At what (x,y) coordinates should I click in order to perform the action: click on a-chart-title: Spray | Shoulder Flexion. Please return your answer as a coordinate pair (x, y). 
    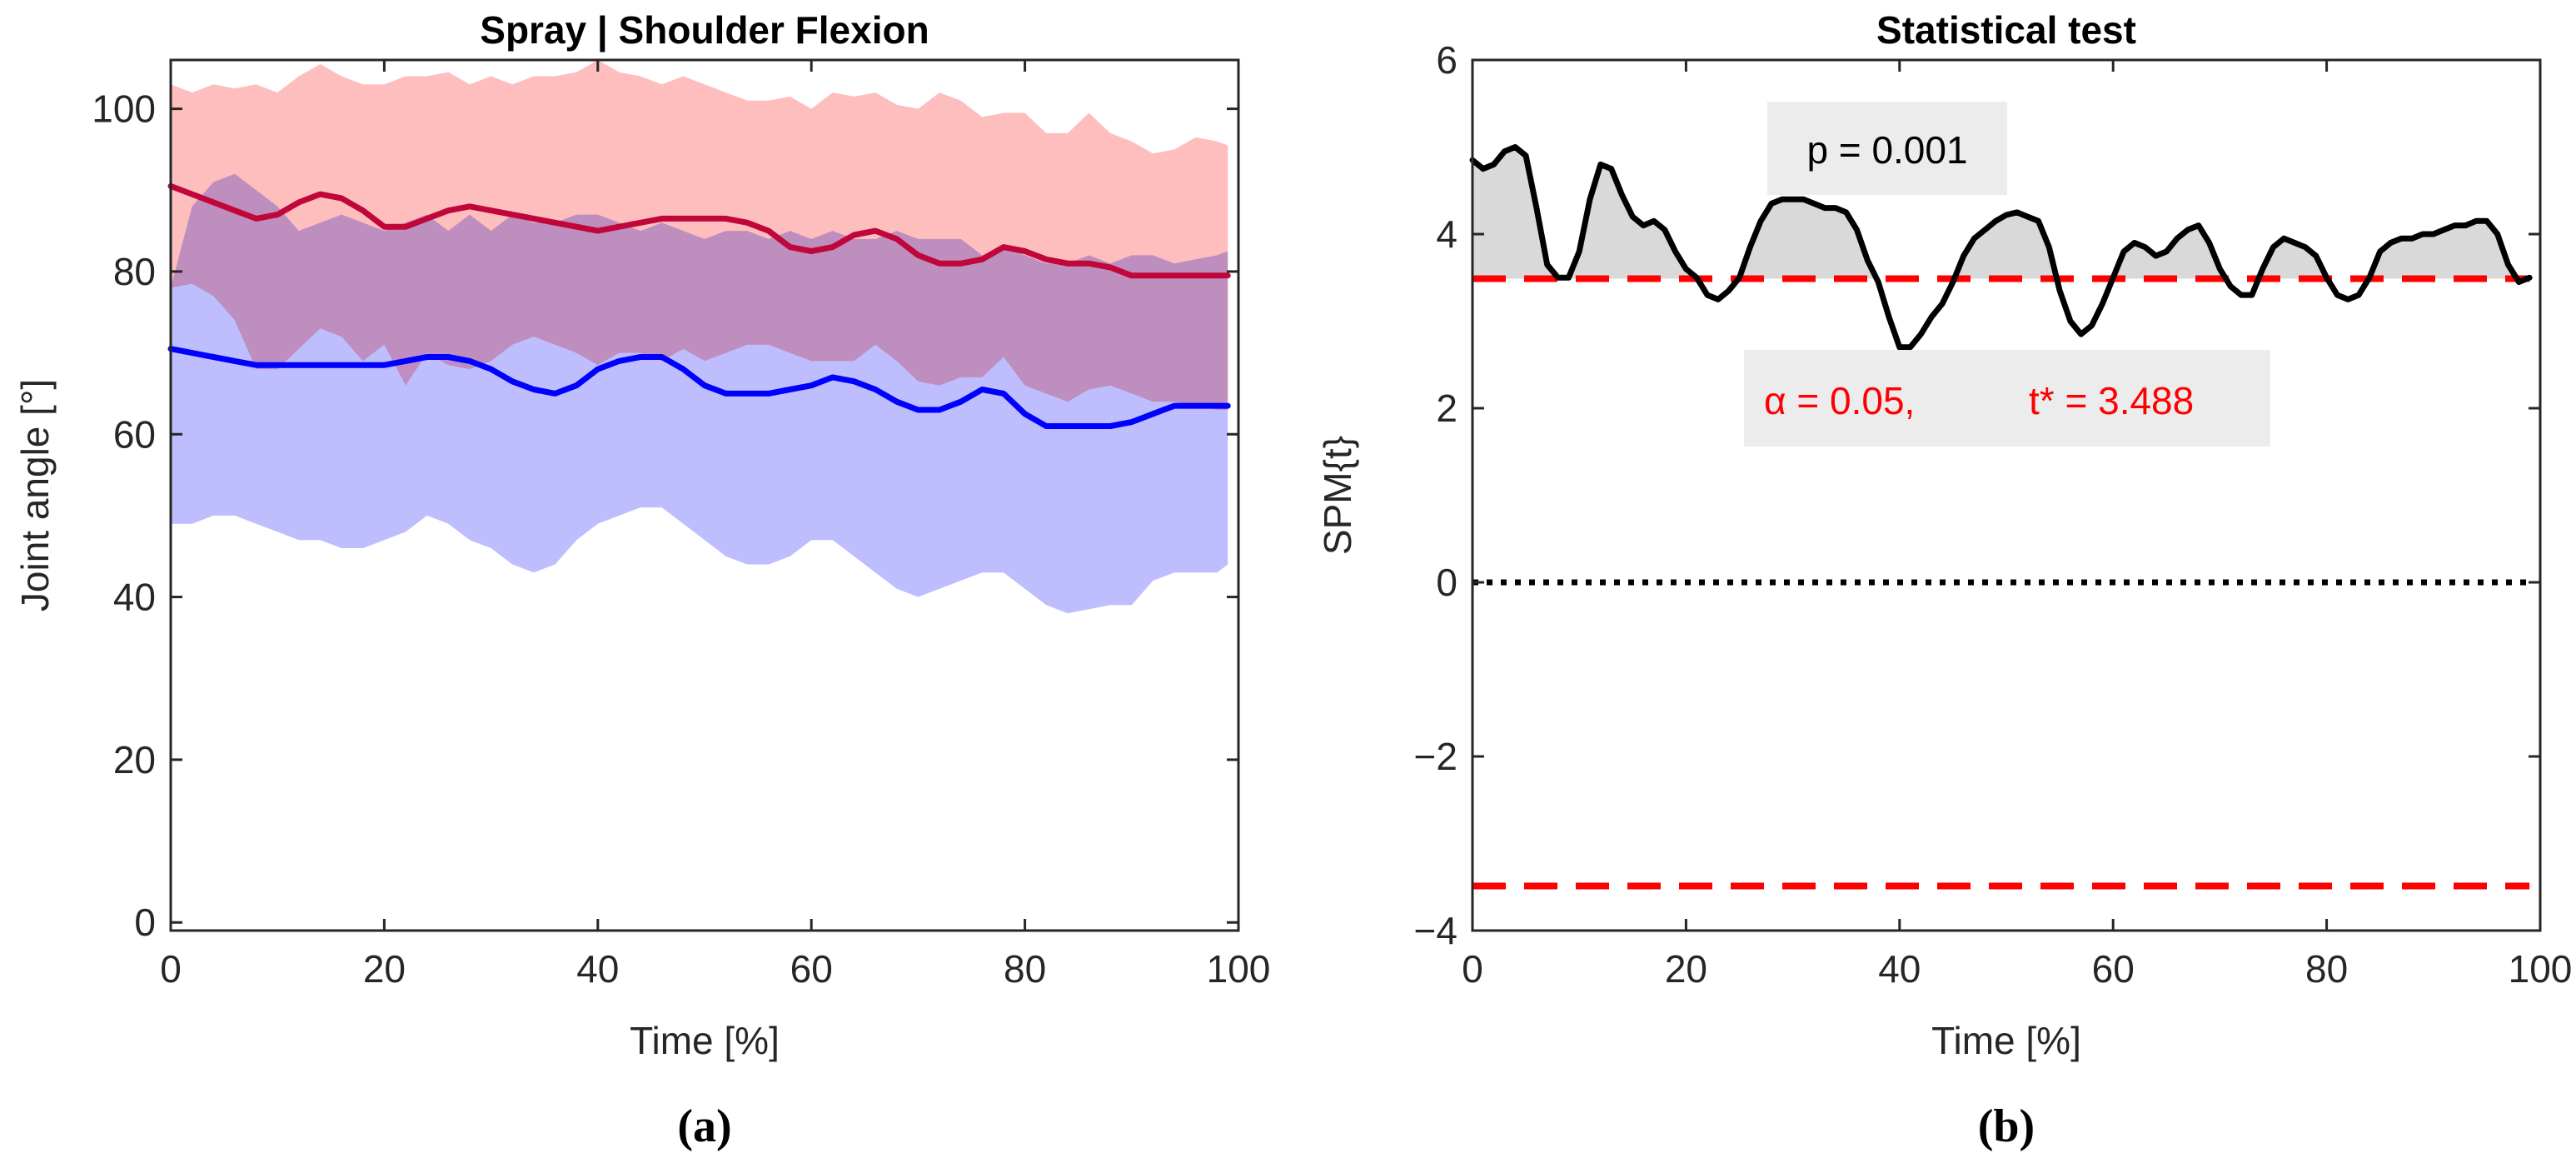
    Looking at the image, I should click on (704, 30).